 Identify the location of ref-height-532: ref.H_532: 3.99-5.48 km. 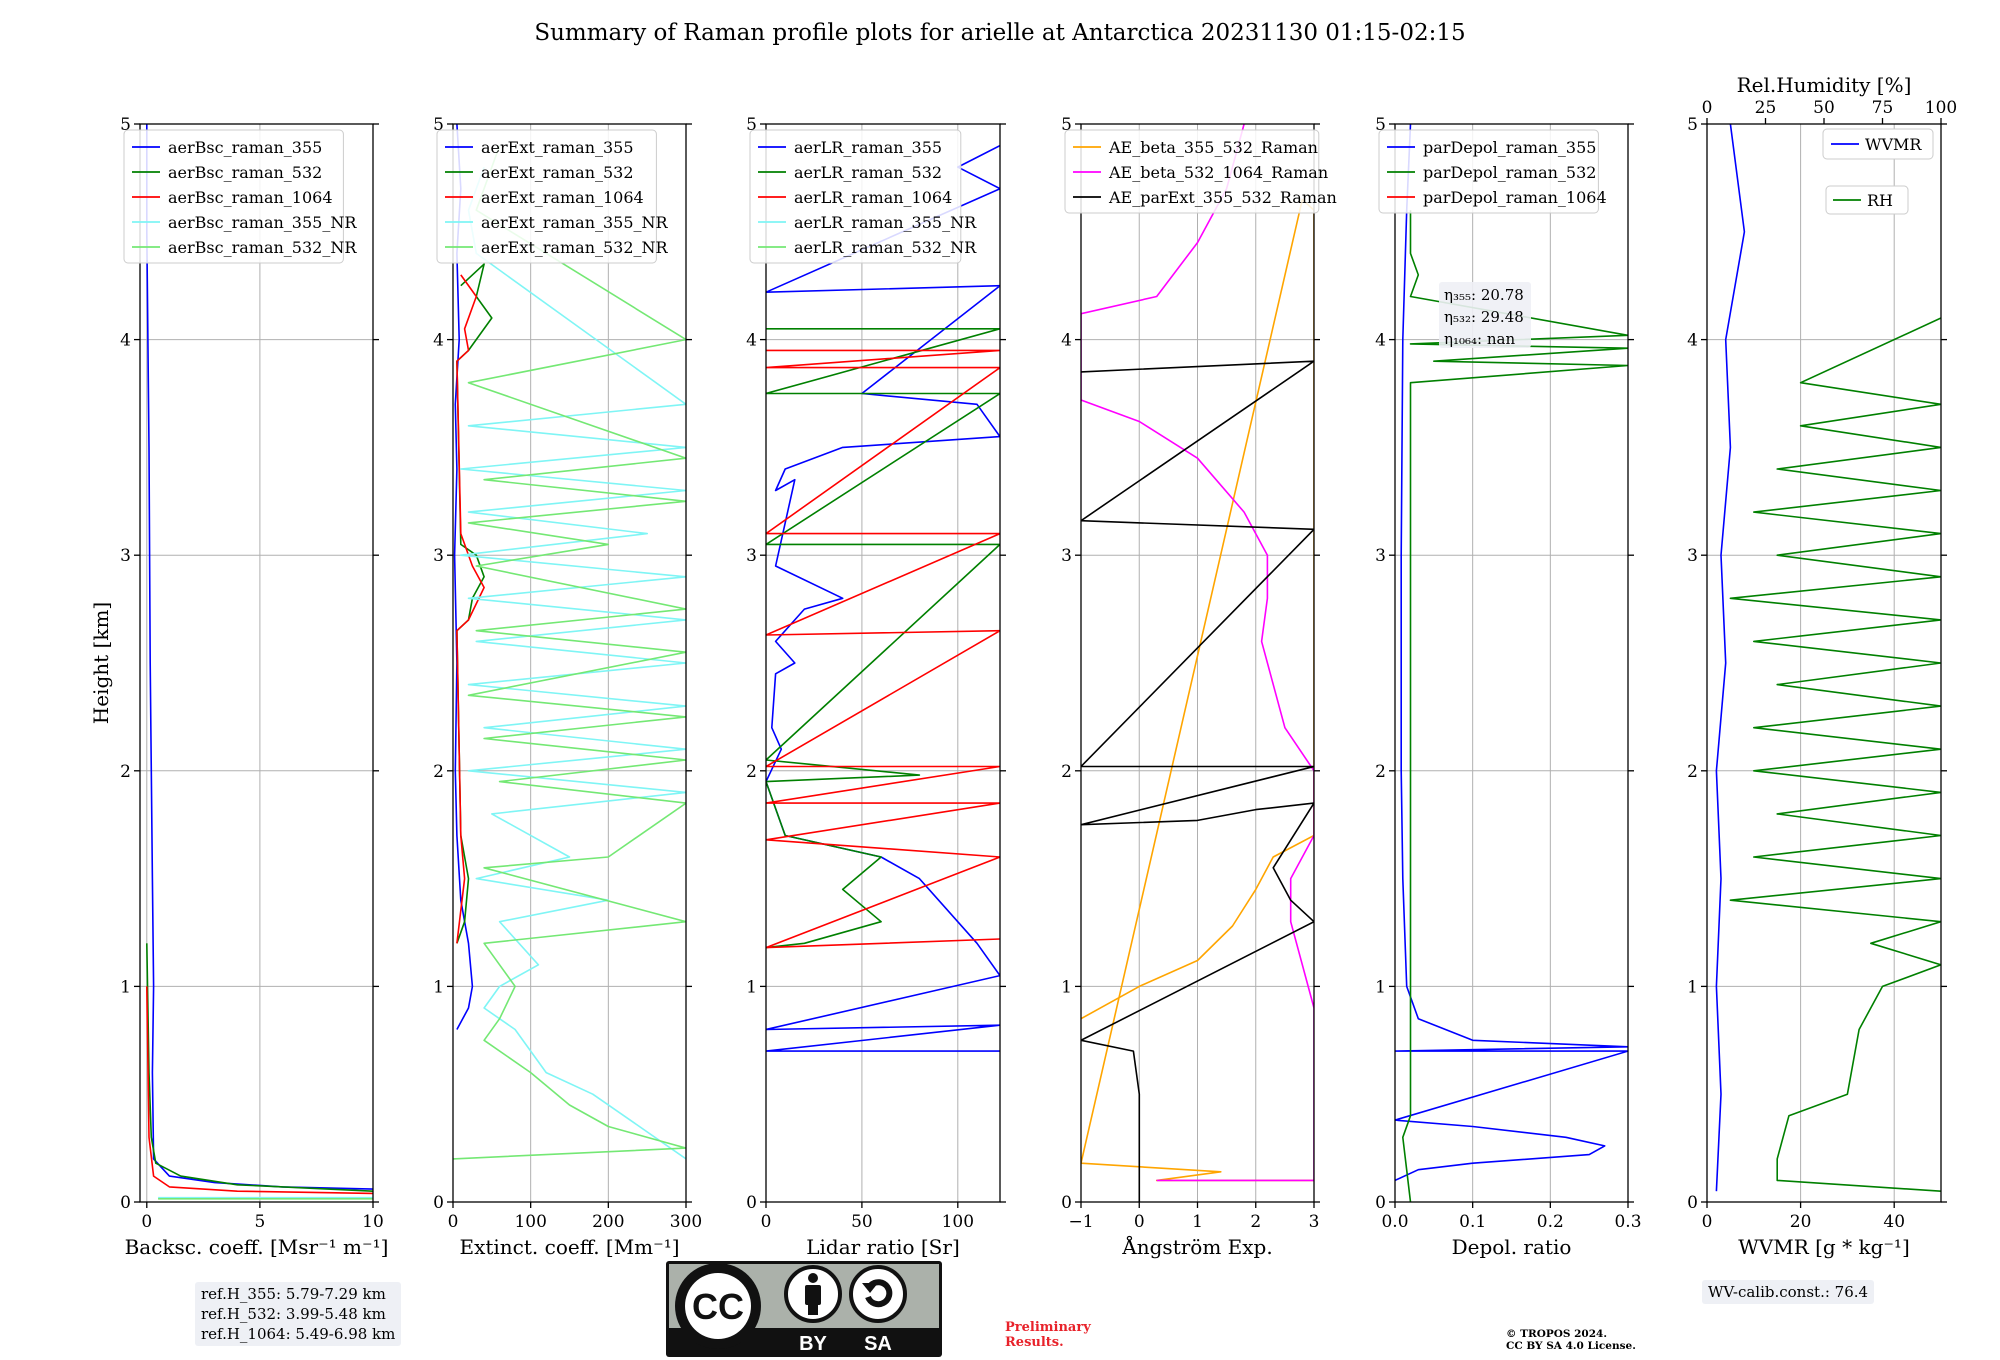
(293, 1314).